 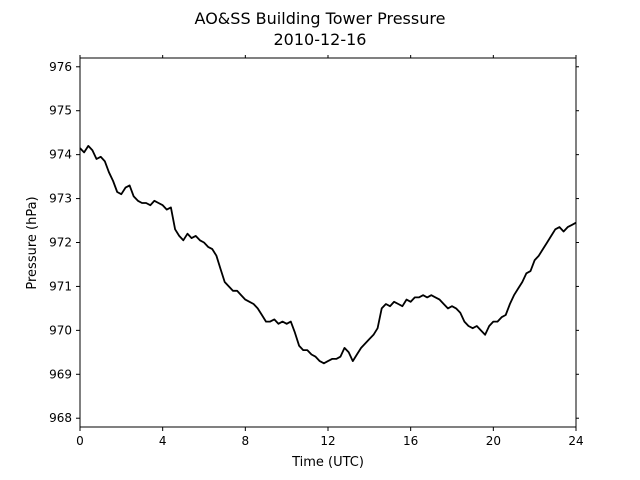 I want to click on x-tick-label-20: 20, so click(x=493, y=441).